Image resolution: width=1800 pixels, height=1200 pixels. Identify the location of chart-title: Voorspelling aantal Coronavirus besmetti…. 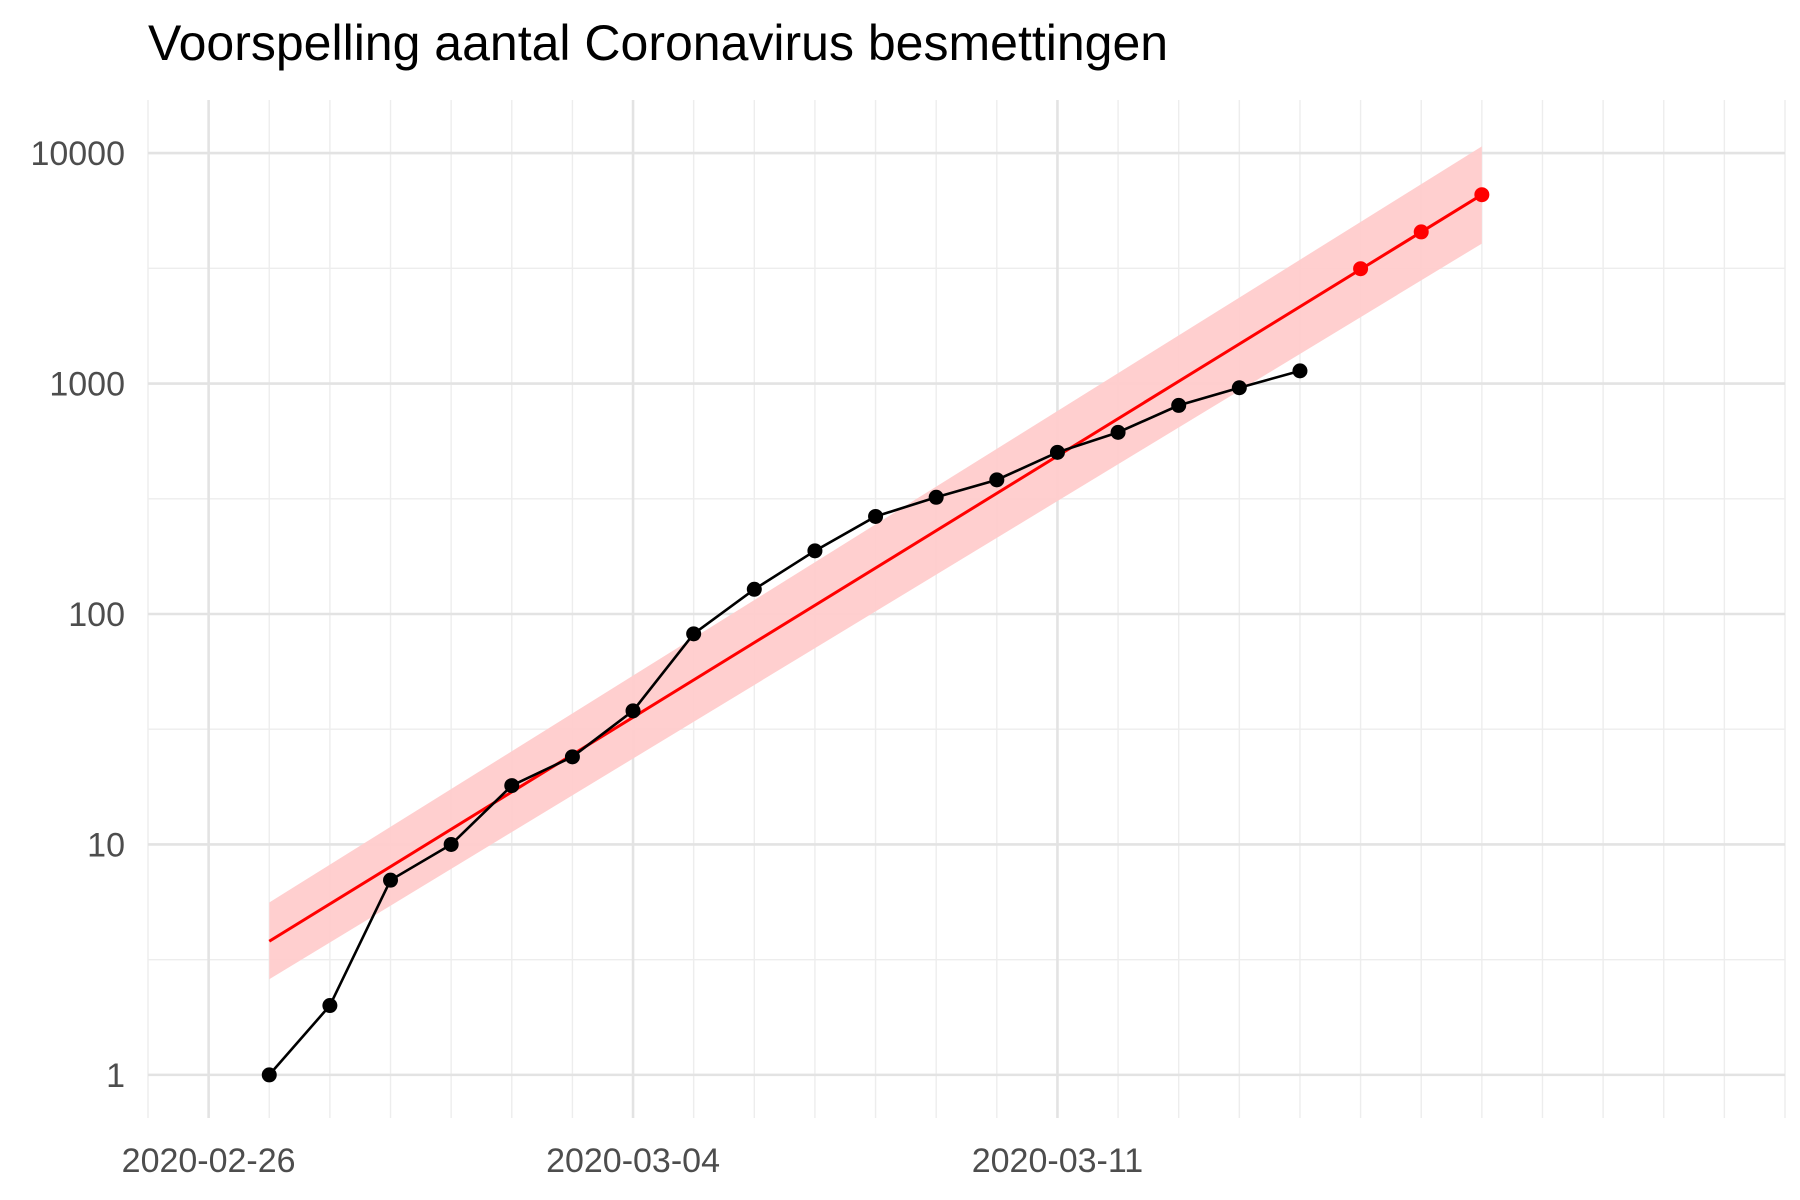
(658, 43).